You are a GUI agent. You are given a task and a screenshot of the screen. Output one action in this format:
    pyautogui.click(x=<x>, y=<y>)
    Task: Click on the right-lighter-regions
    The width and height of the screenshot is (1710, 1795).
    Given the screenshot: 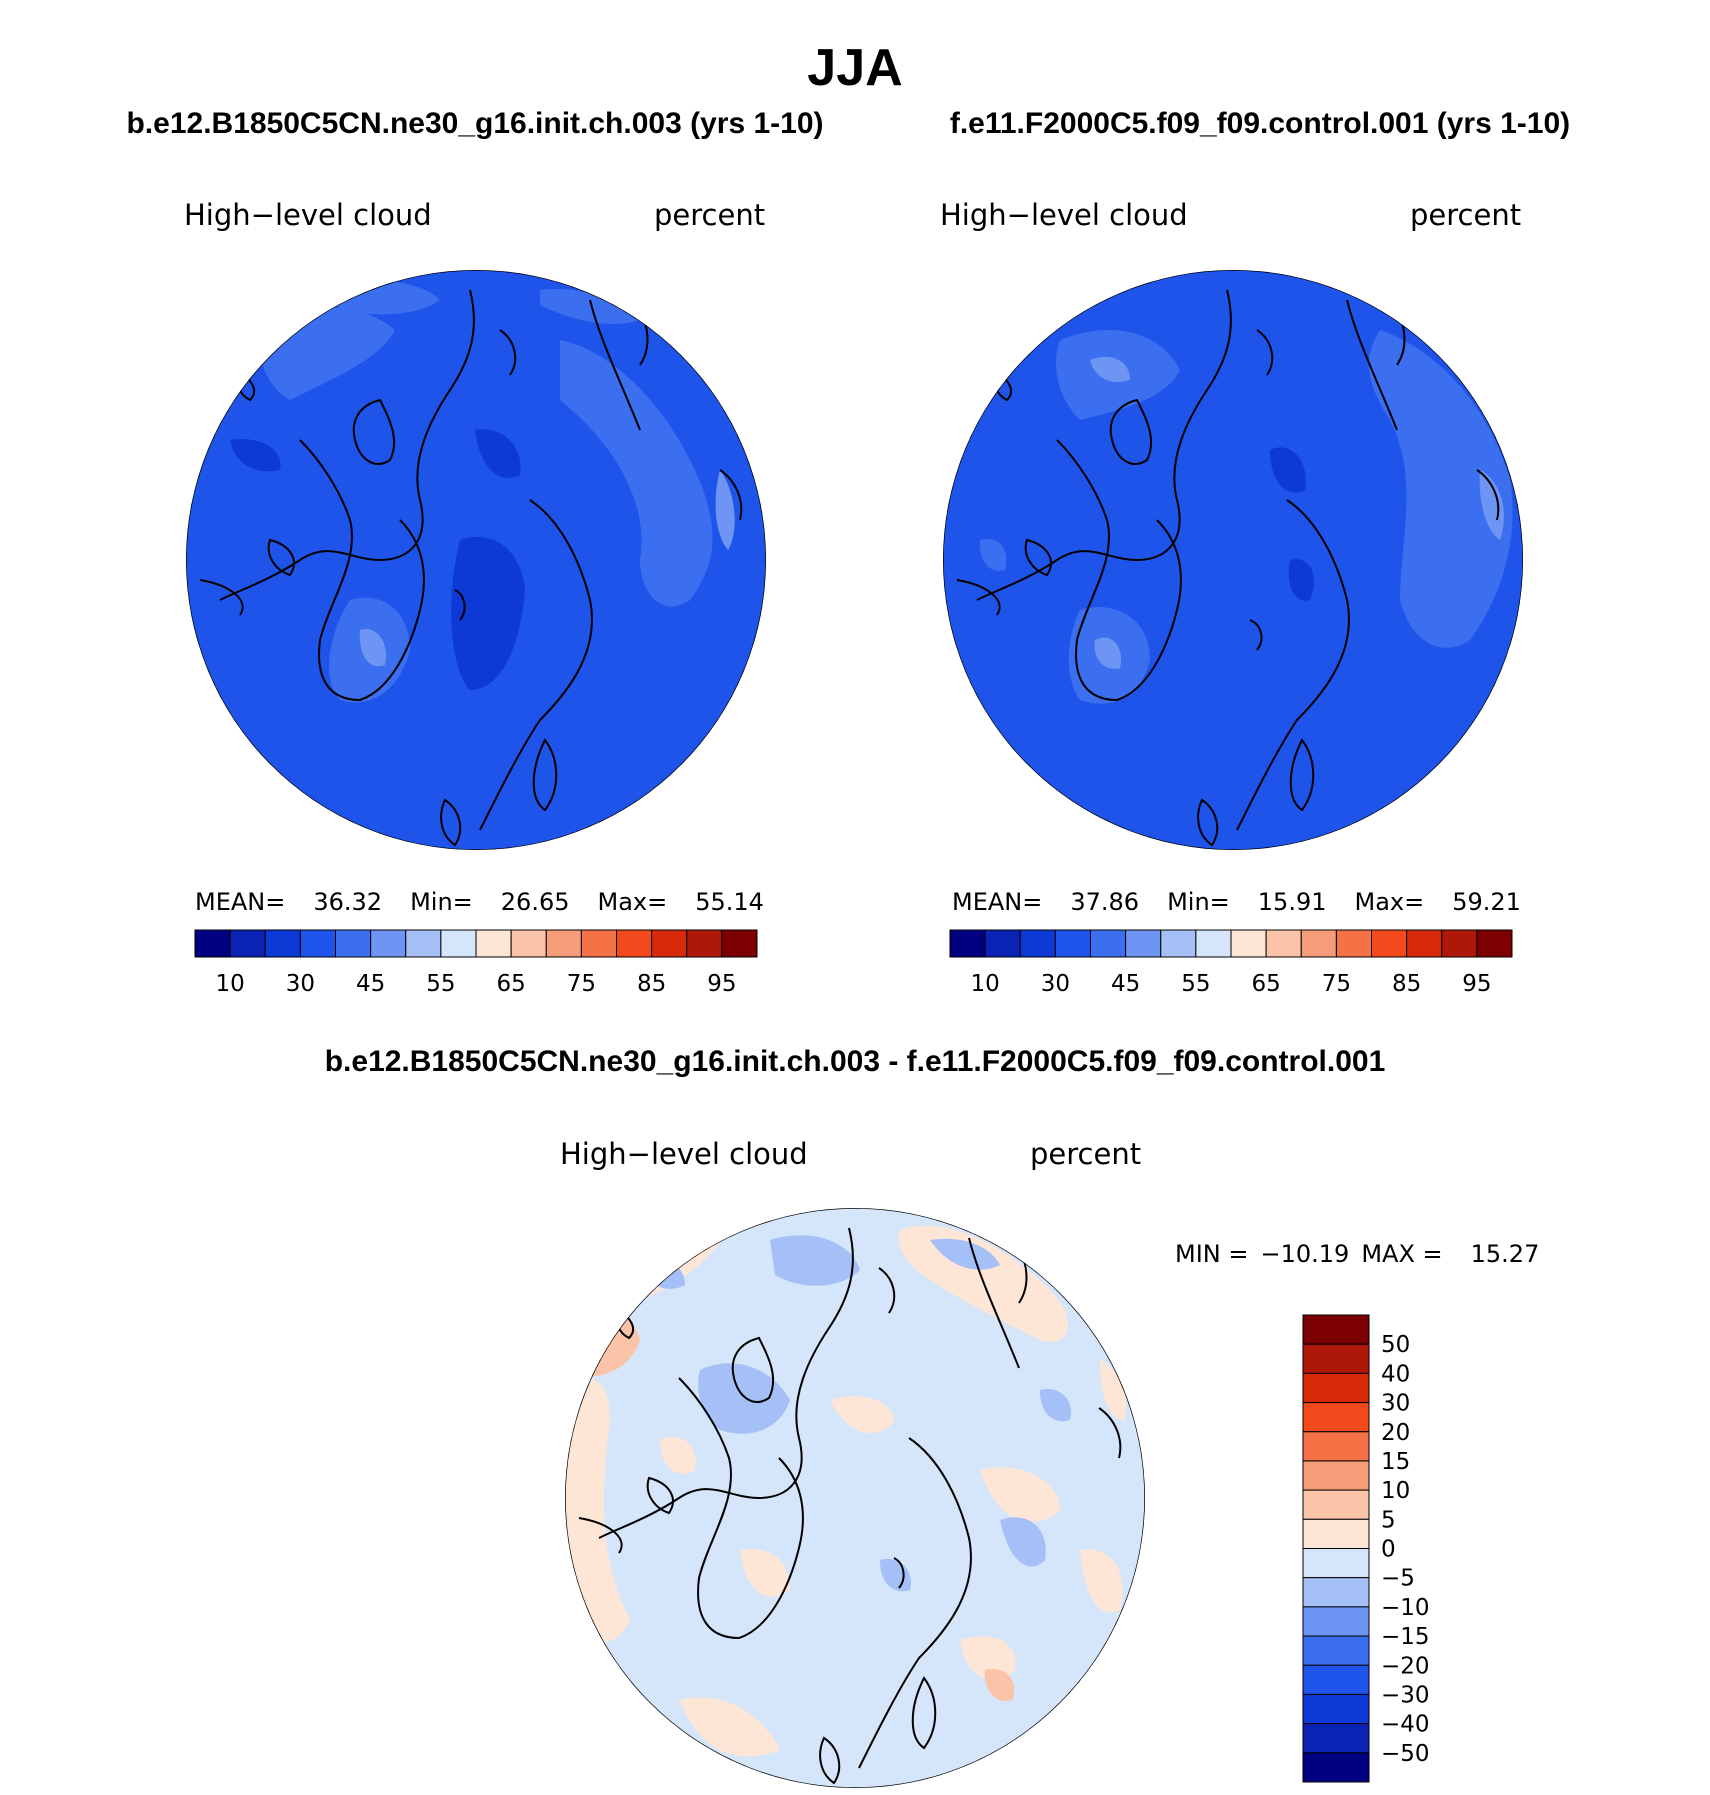 What is the action you would take?
    pyautogui.click(x=1297, y=512)
    